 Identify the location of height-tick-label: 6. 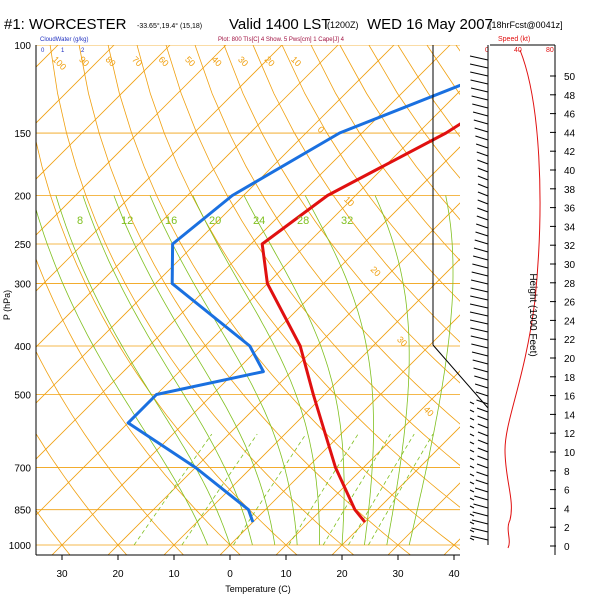
(567, 491).